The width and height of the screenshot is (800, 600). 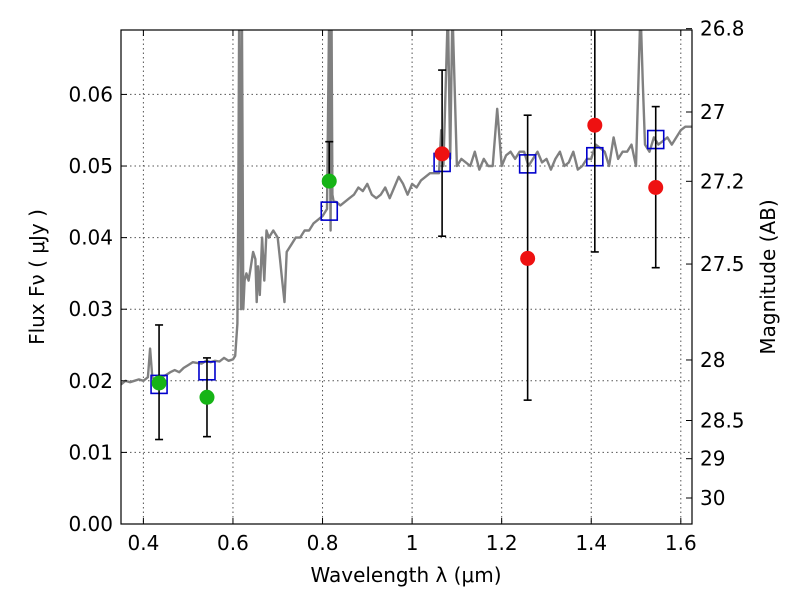 What do you see at coordinates (591, 543) in the screenshot?
I see `x-tick-label: 1.4` at bounding box center [591, 543].